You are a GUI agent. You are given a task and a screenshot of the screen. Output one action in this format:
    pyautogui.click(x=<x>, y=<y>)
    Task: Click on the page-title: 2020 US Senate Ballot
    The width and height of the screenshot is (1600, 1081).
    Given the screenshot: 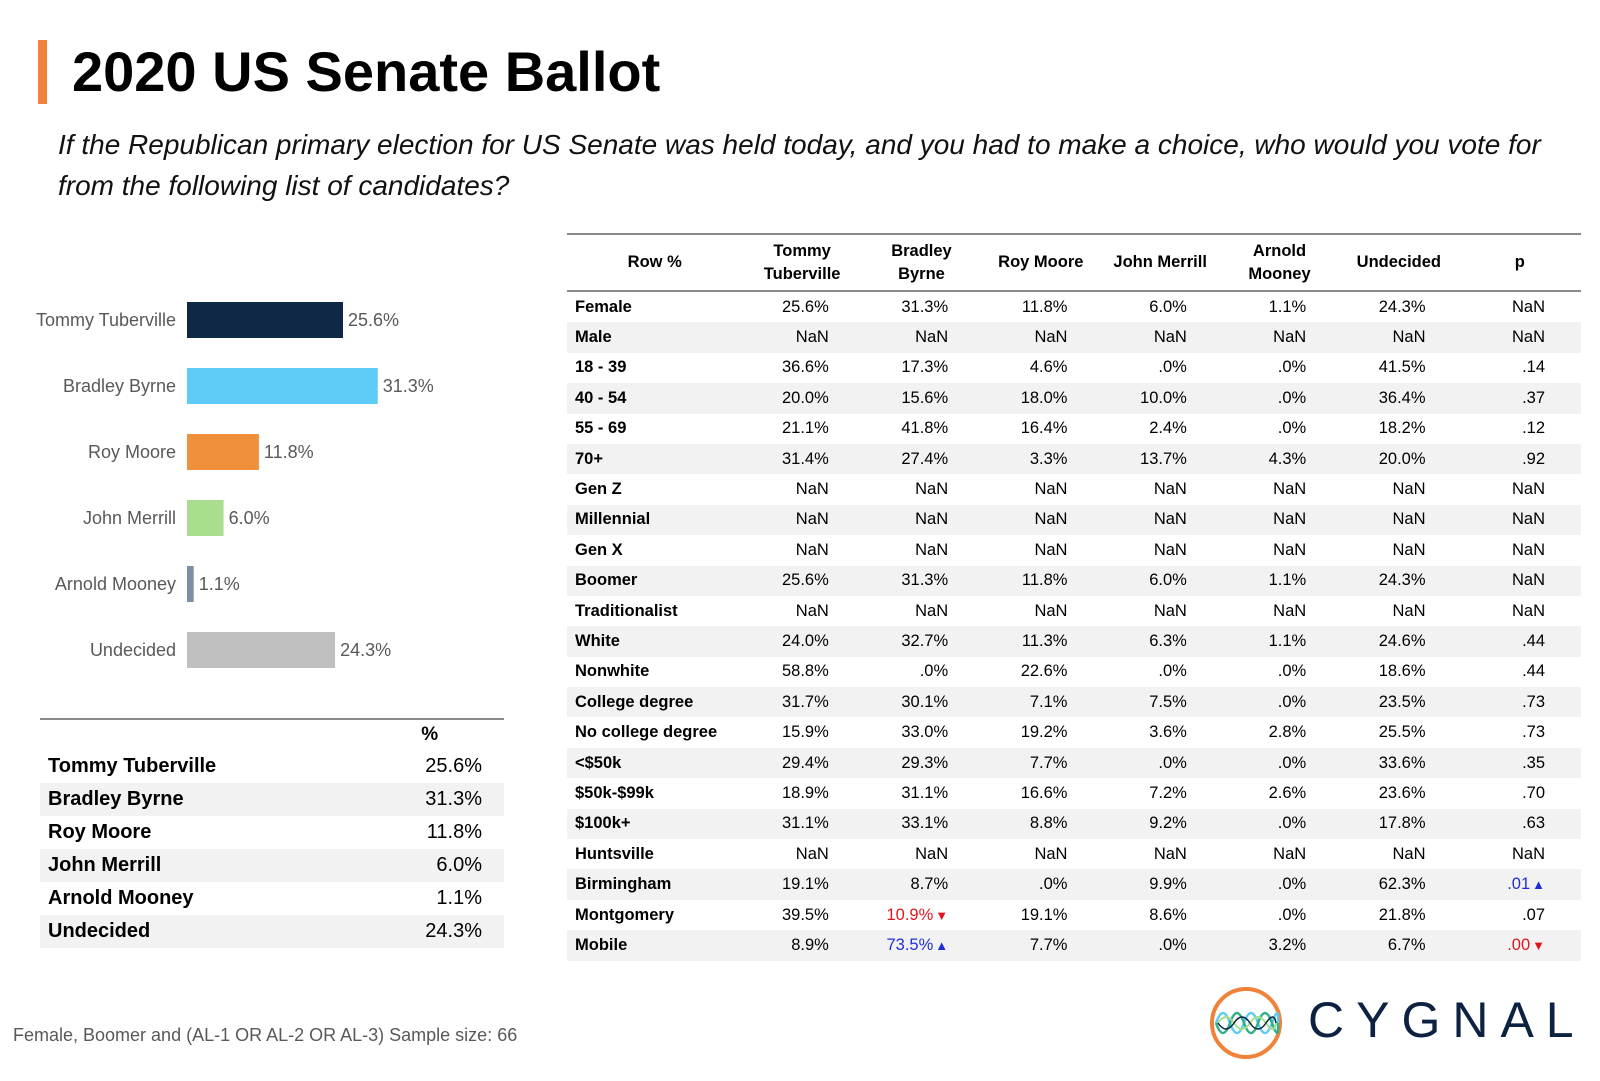 What is the action you would take?
    pyautogui.click(x=366, y=71)
    